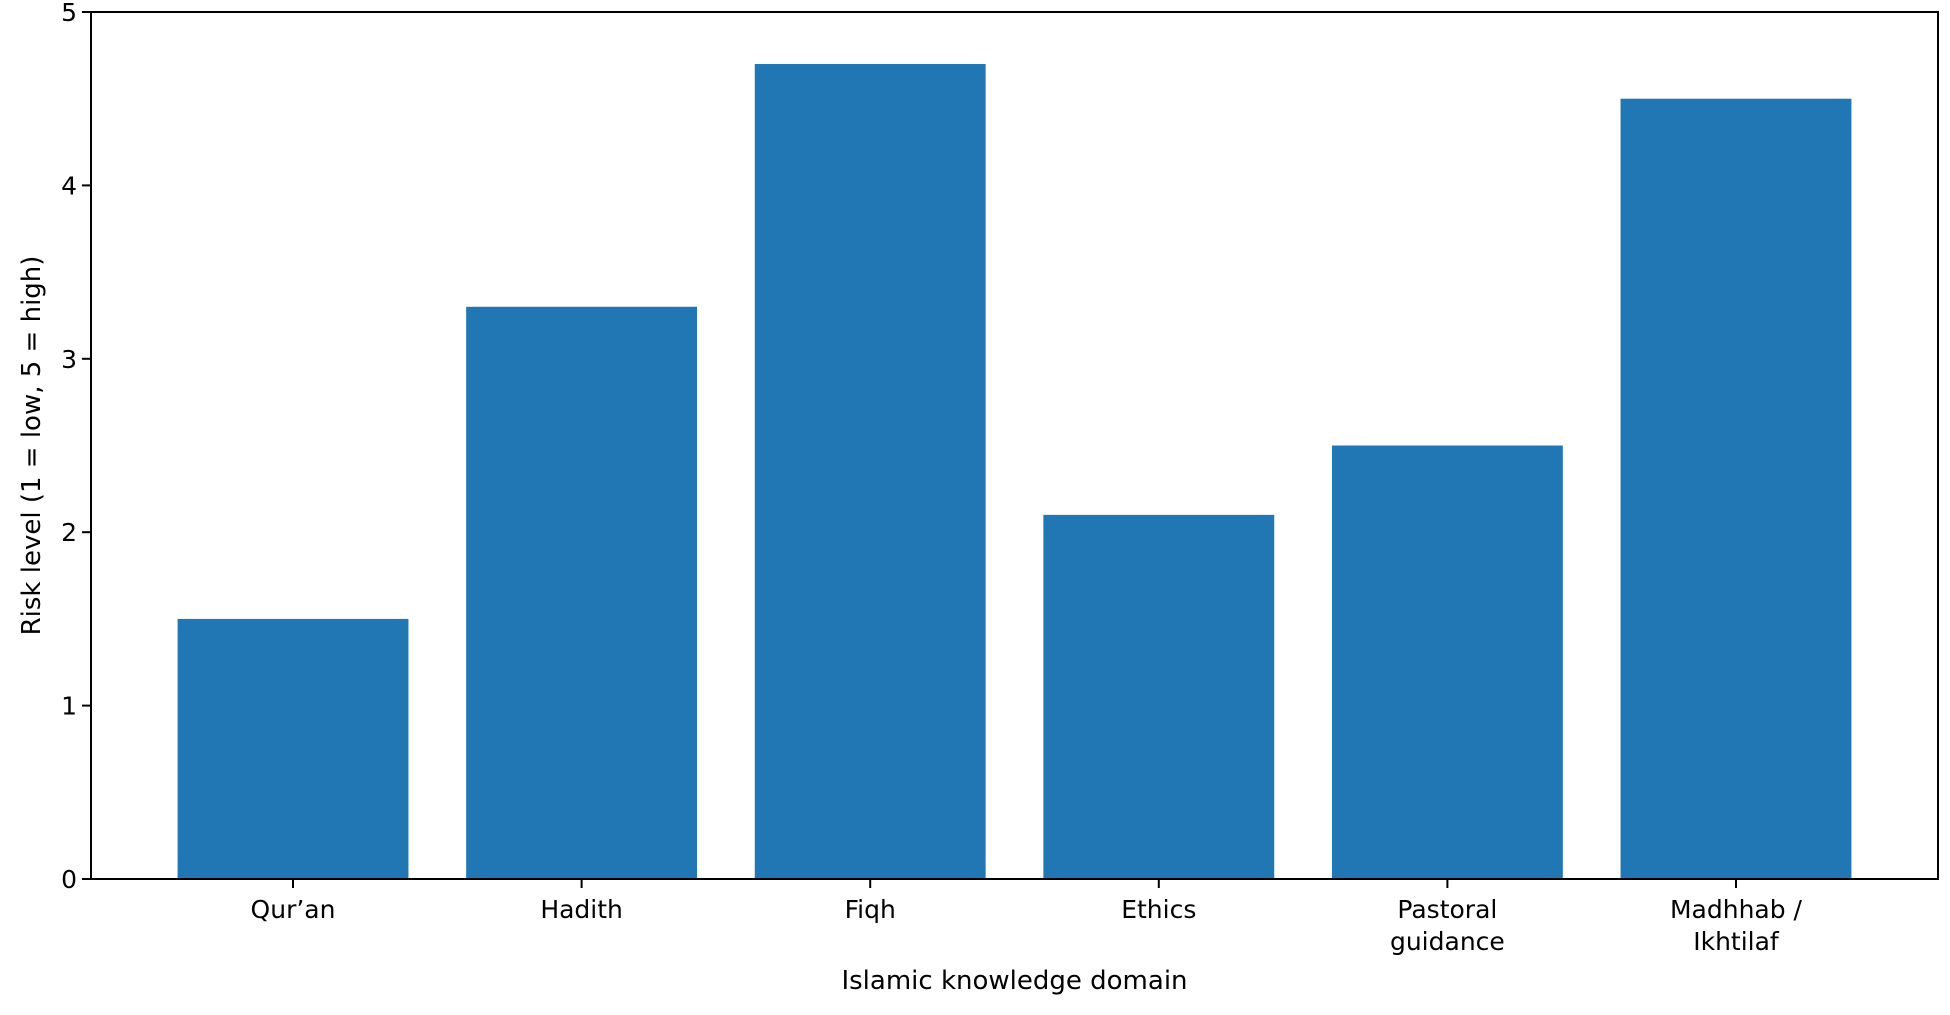  Describe the element at coordinates (69, 532) in the screenshot. I see `y-tick-label: 2` at that location.